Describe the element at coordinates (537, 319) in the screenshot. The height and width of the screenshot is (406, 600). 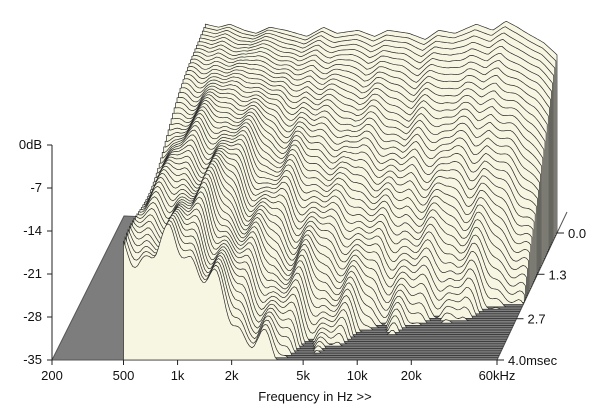
I see `time-tick-label: 2.7` at that location.